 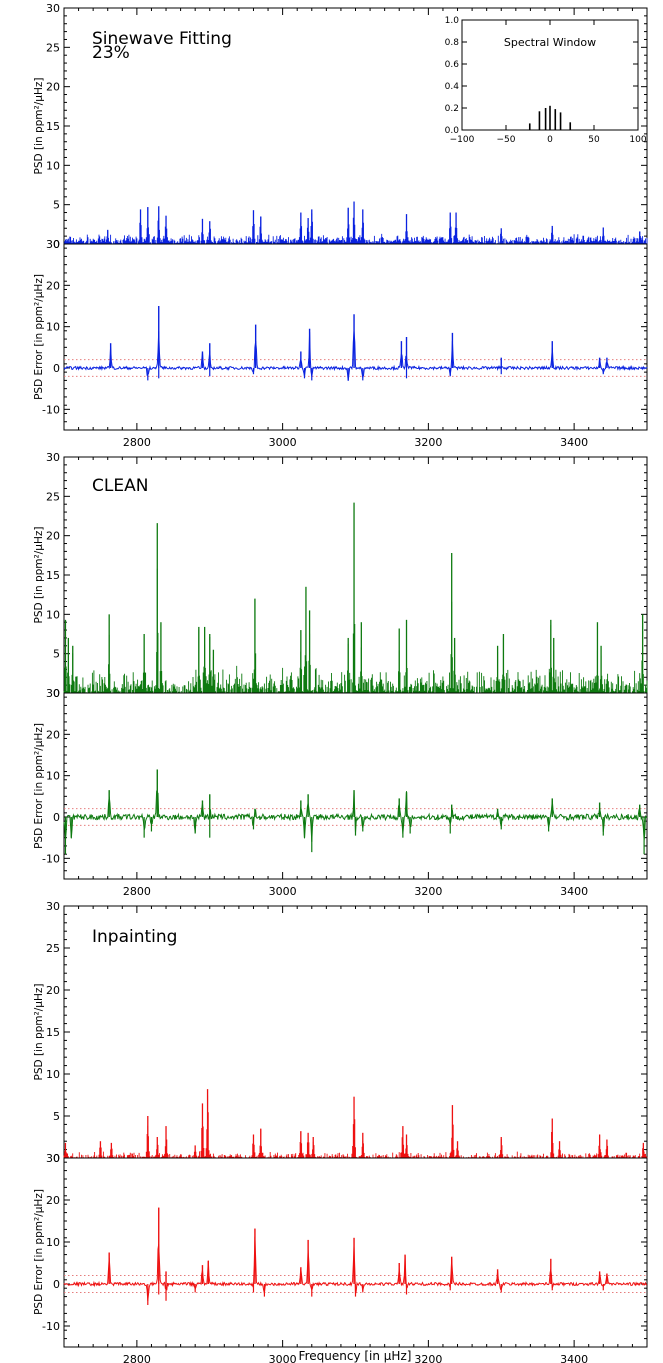 I want to click on panel-label: CLEAN, so click(x=120, y=486).